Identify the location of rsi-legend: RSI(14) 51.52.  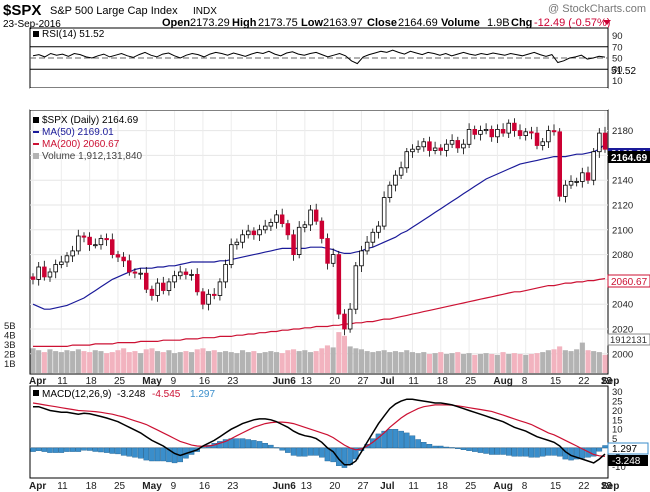
(69, 34).